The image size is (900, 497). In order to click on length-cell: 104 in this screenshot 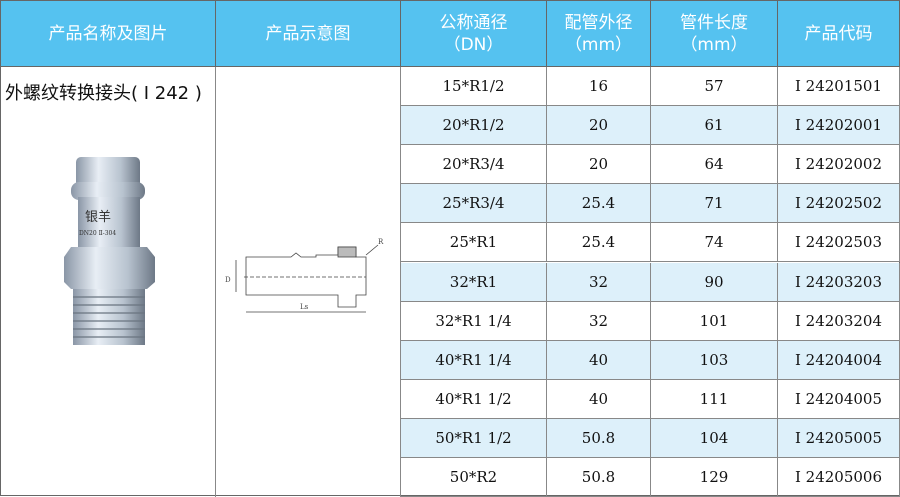, I will do `click(714, 438)`.